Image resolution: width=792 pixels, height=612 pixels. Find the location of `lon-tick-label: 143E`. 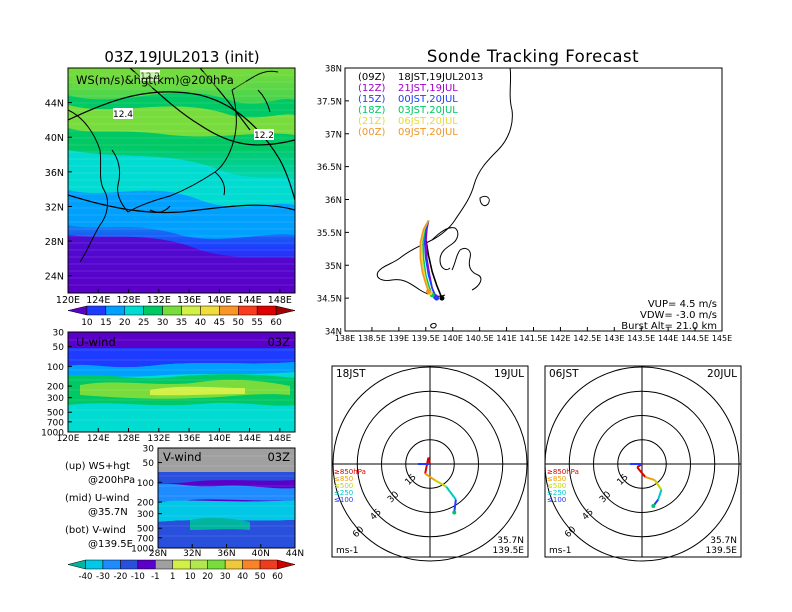

lon-tick-label: 143E is located at coordinates (614, 338).